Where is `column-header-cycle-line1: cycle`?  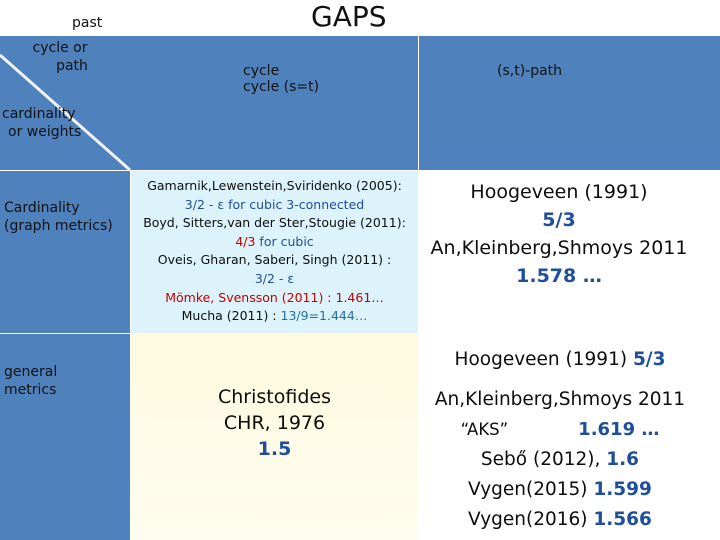 column-header-cycle-line1: cycle is located at coordinates (261, 71).